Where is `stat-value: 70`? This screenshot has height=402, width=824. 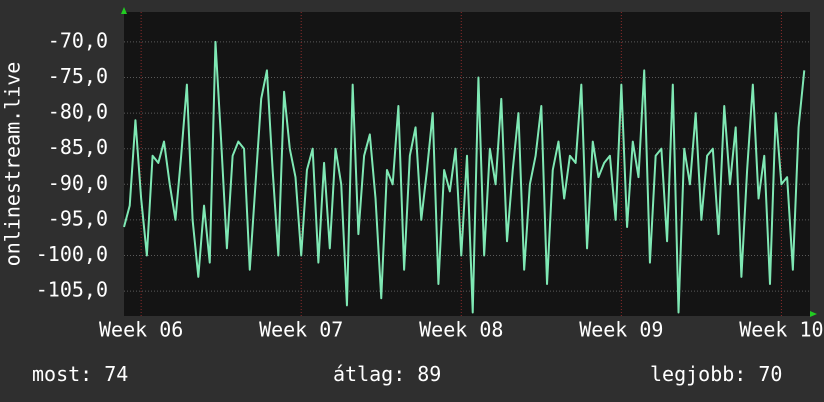
stat-value: 70 is located at coordinates (770, 374).